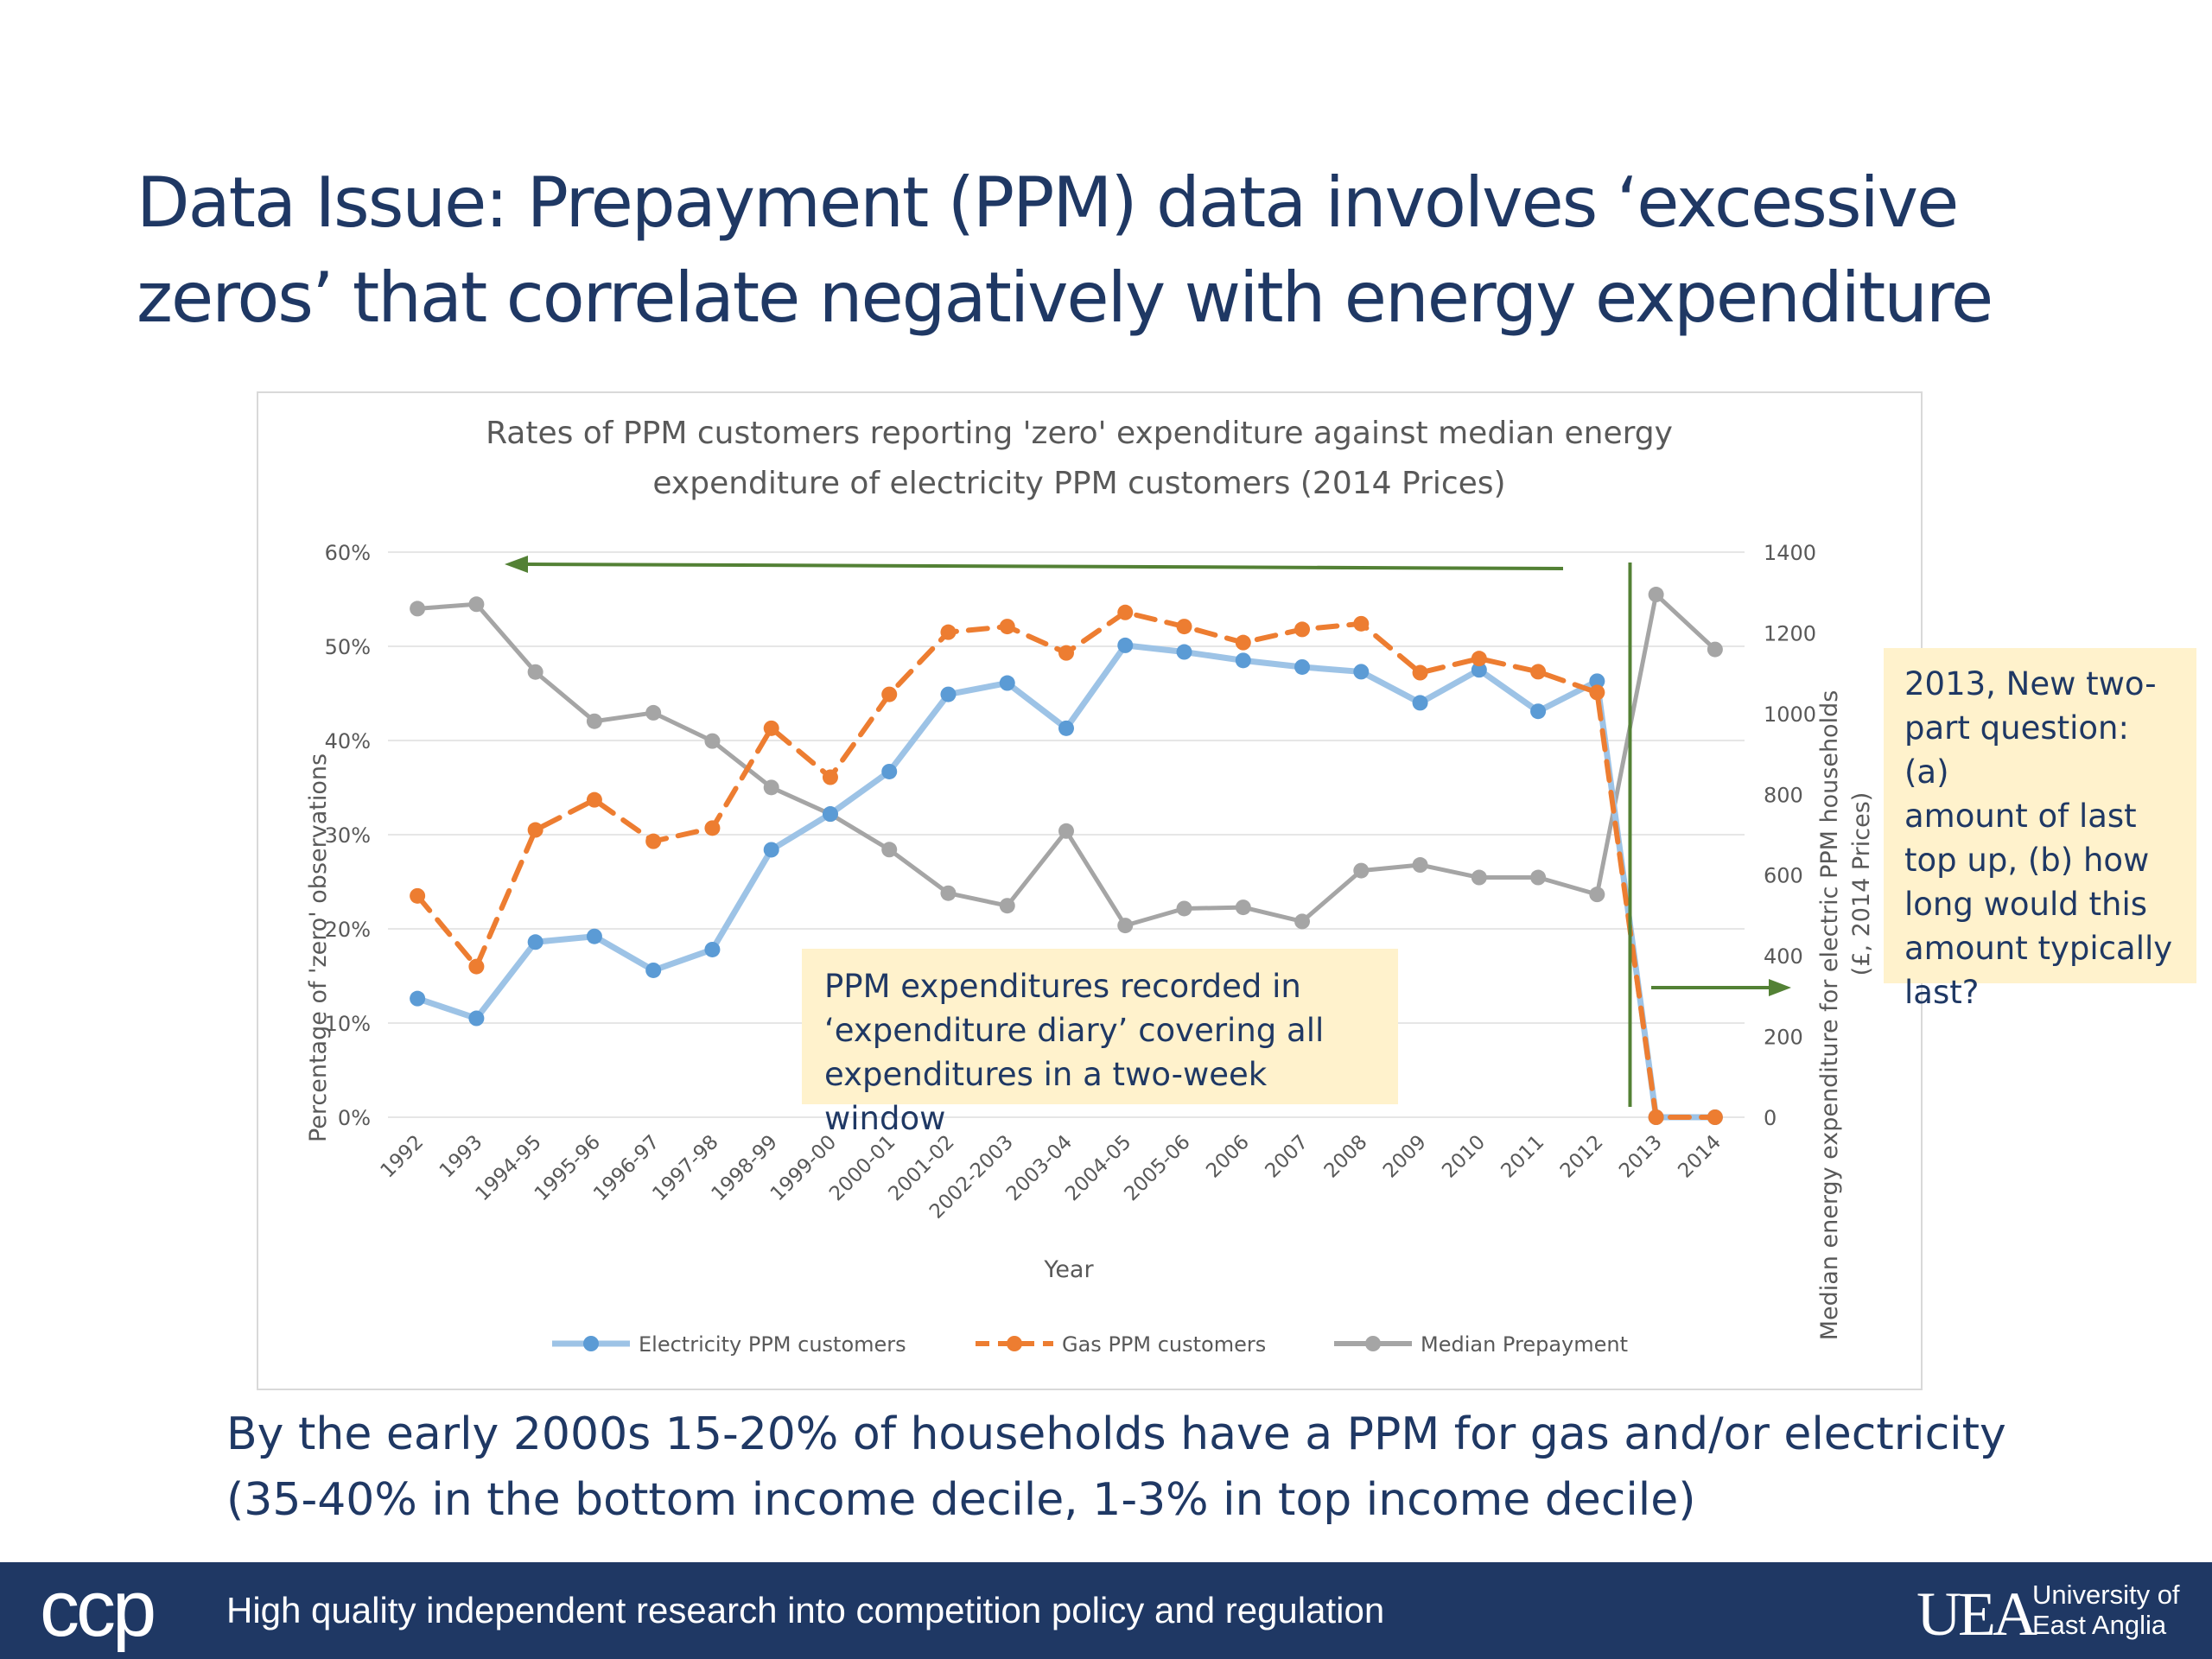  Describe the element at coordinates (2026, 905) in the screenshot. I see `callout-right-line: long would this` at that location.